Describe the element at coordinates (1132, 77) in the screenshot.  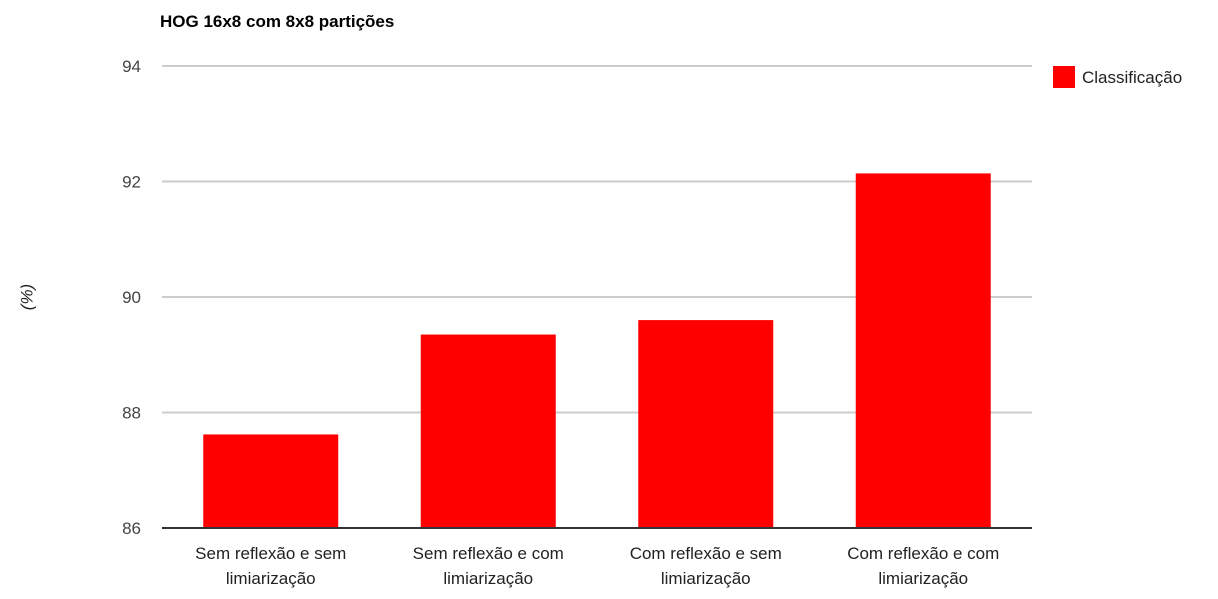
I see `legend-label: Classificação` at that location.